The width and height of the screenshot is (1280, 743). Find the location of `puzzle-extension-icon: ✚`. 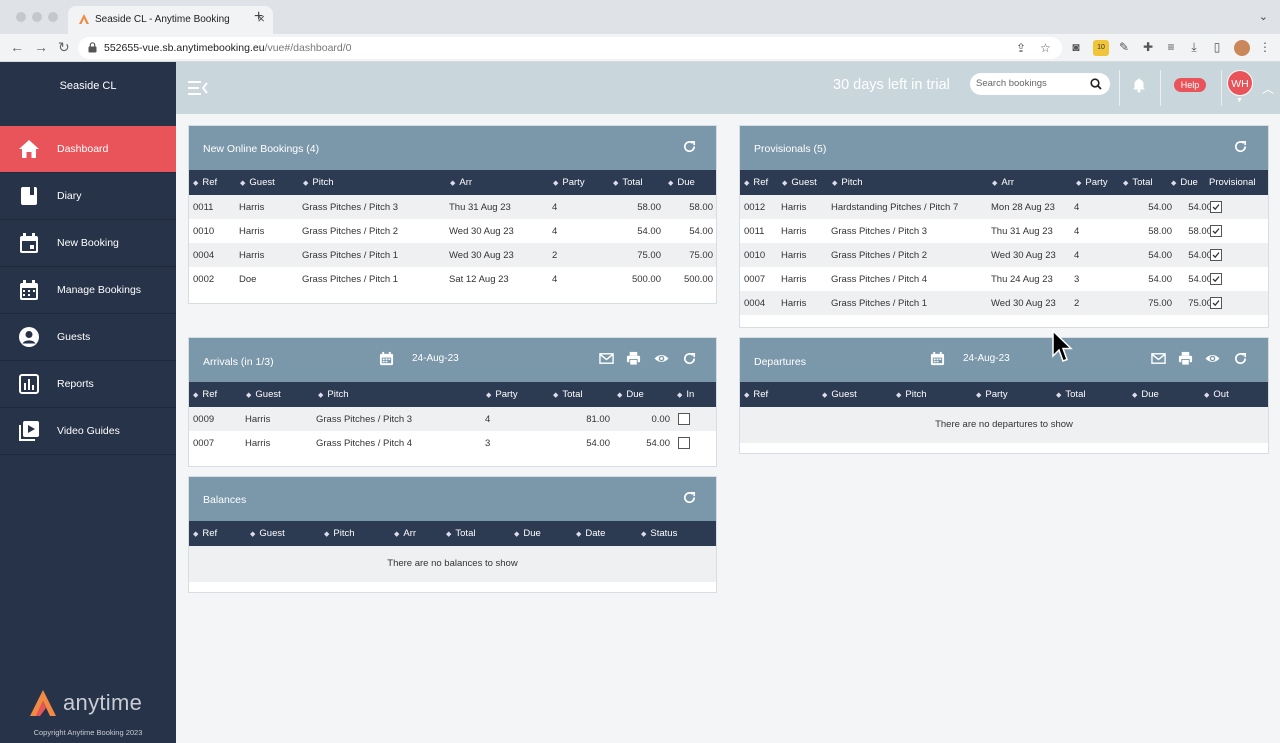

puzzle-extension-icon: ✚ is located at coordinates (1148, 47).